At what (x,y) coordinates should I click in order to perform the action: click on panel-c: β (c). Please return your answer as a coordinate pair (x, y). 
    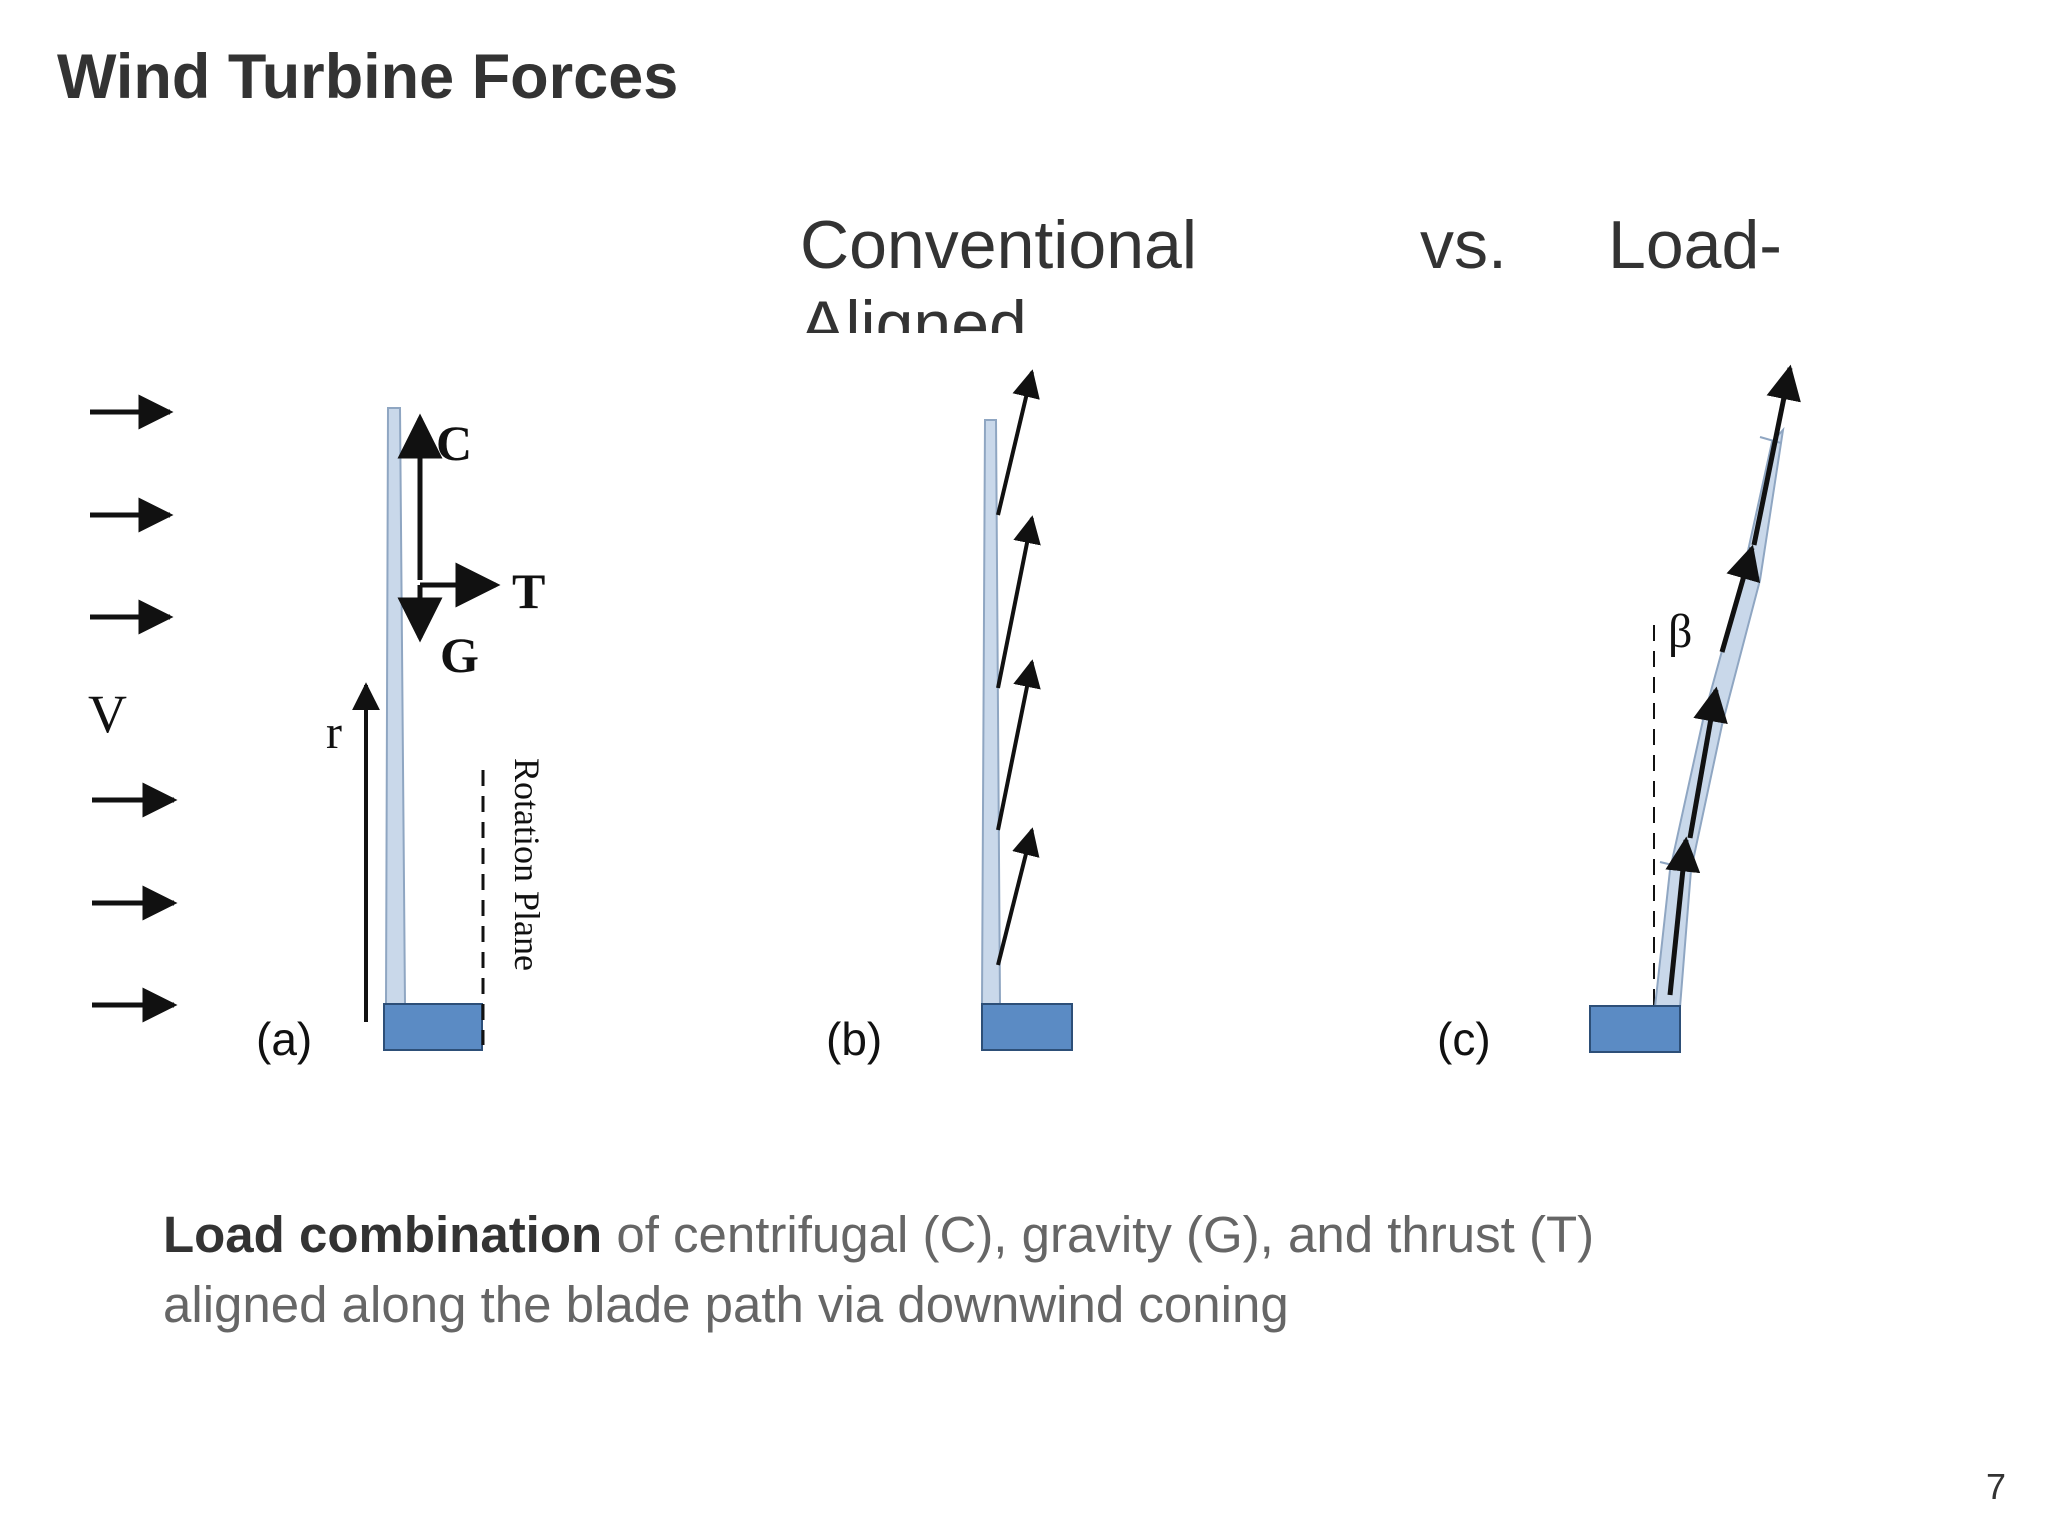
    Looking at the image, I should click on (1619, 714).